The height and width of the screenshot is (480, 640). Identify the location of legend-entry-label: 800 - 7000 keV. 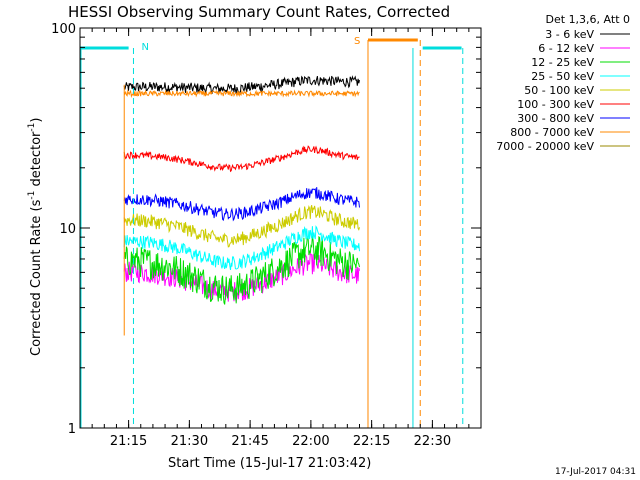
(552, 132).